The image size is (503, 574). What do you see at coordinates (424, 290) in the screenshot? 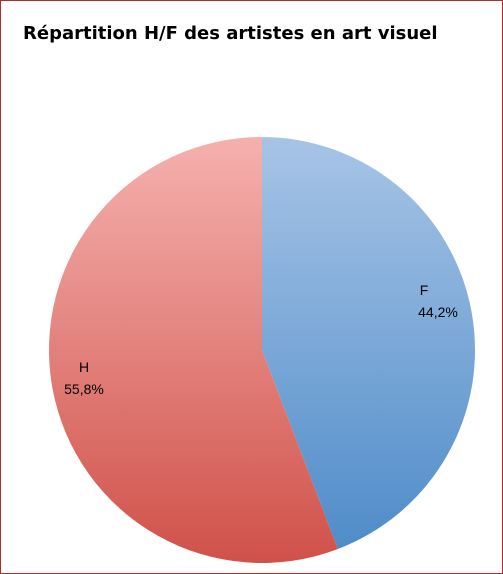
I see `slice-label-f: F` at bounding box center [424, 290].